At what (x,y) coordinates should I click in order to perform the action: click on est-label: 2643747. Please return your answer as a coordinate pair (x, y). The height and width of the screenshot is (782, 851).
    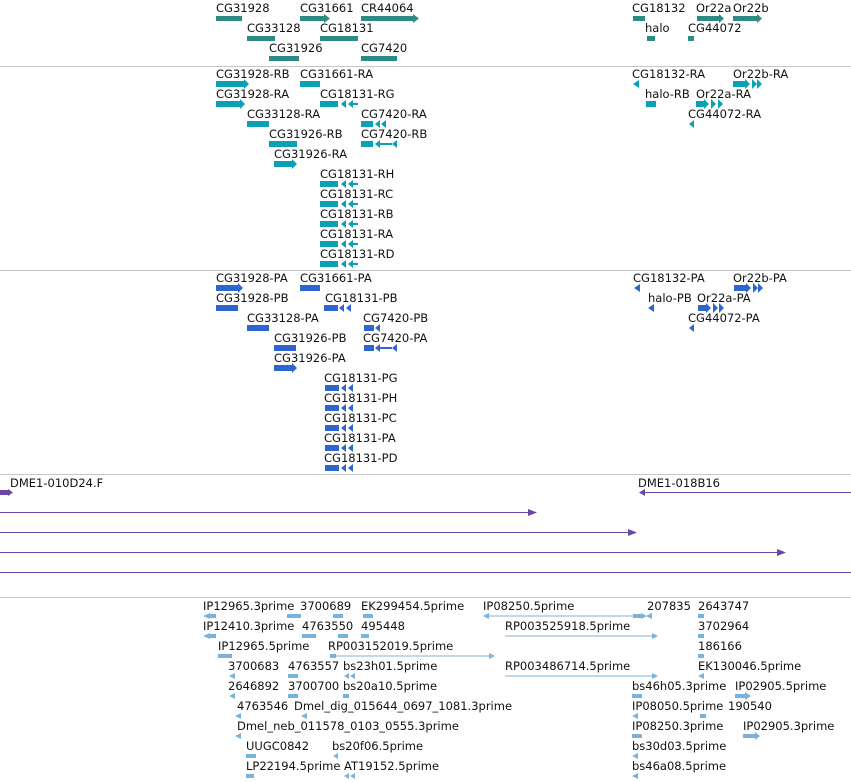
    Looking at the image, I should click on (724, 606).